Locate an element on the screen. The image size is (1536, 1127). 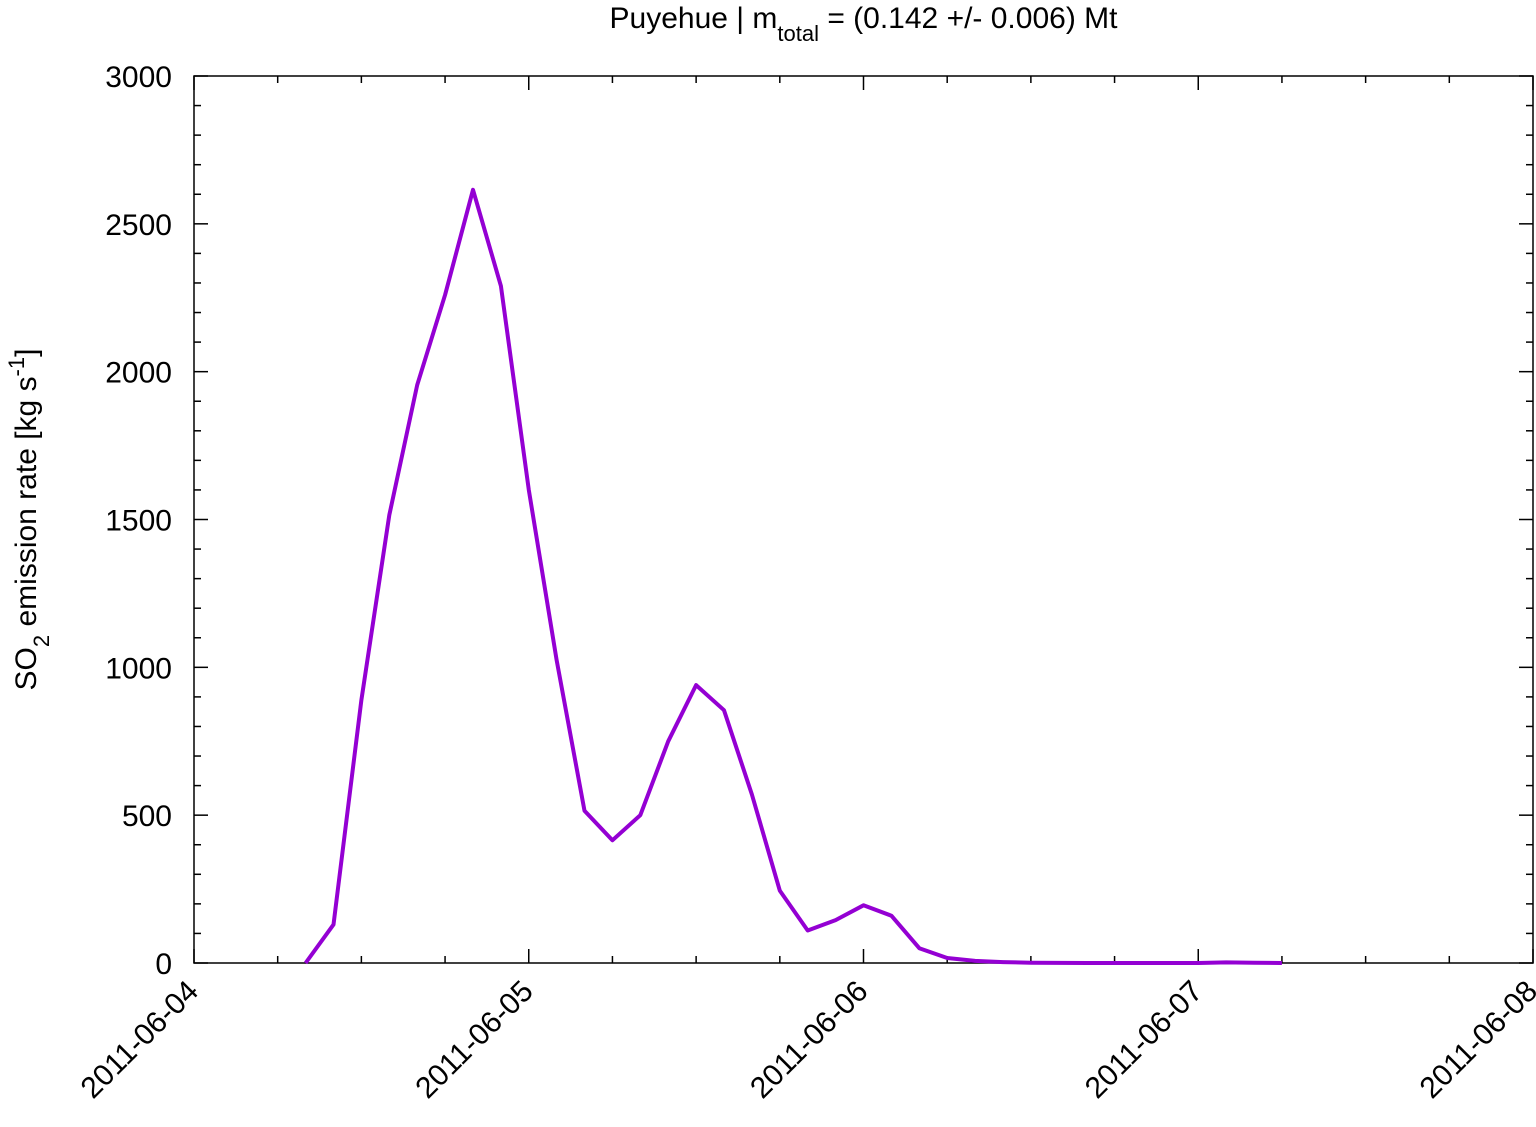
y-axis-label-part: SO is located at coordinates (26, 668).